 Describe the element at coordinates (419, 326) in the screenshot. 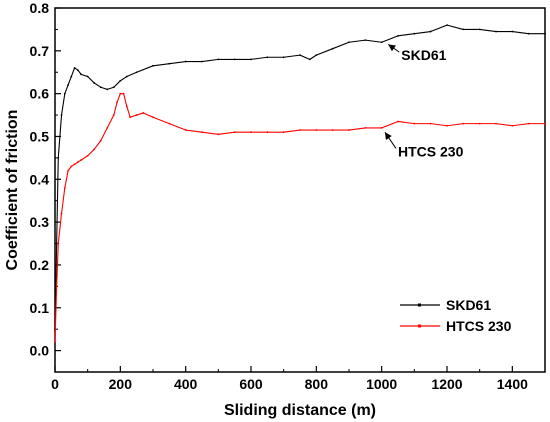

I see `legend-marker-htcs230` at that location.